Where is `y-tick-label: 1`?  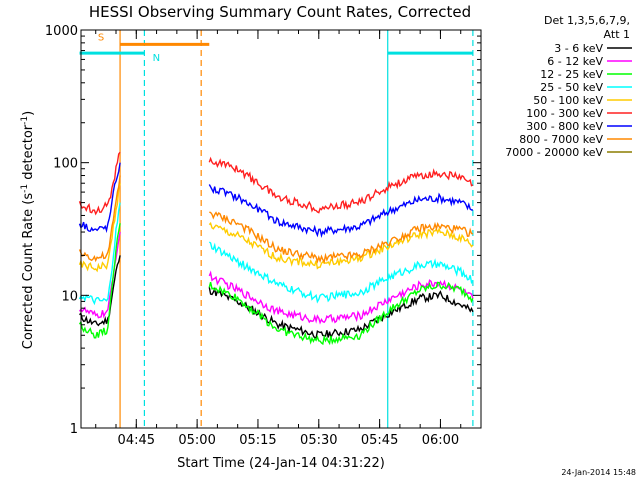
y-tick-label: 1 is located at coordinates (74, 429).